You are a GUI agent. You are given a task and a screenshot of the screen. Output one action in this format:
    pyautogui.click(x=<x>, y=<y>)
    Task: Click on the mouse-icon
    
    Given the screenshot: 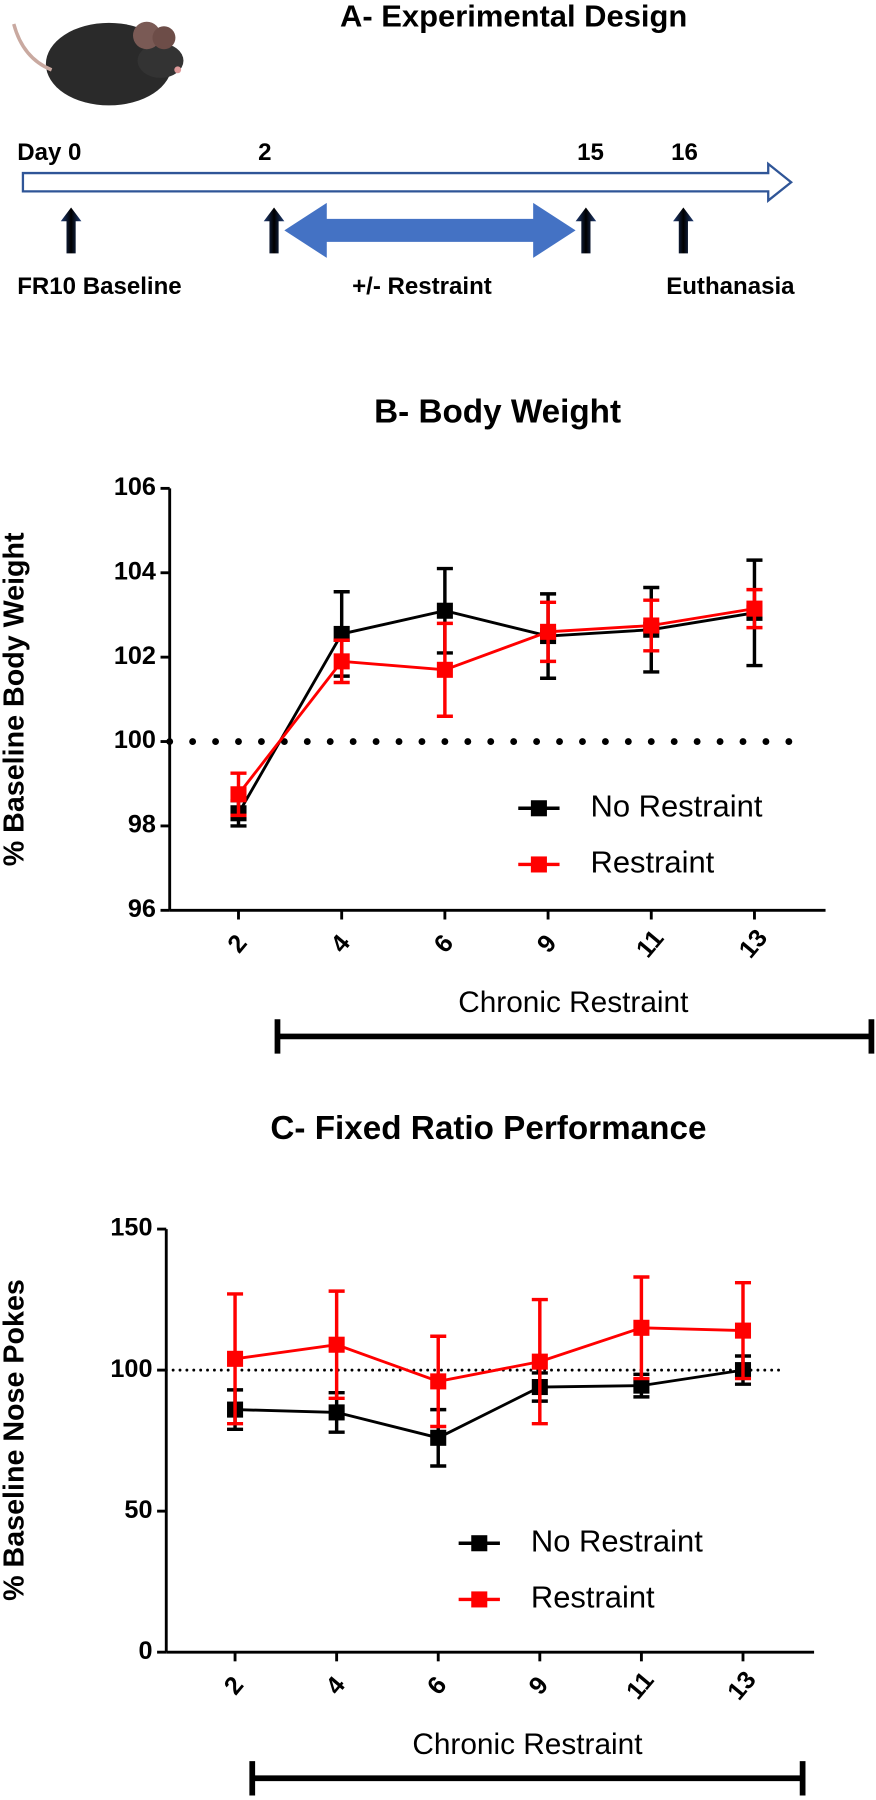 What is the action you would take?
    pyautogui.click(x=98, y=63)
    